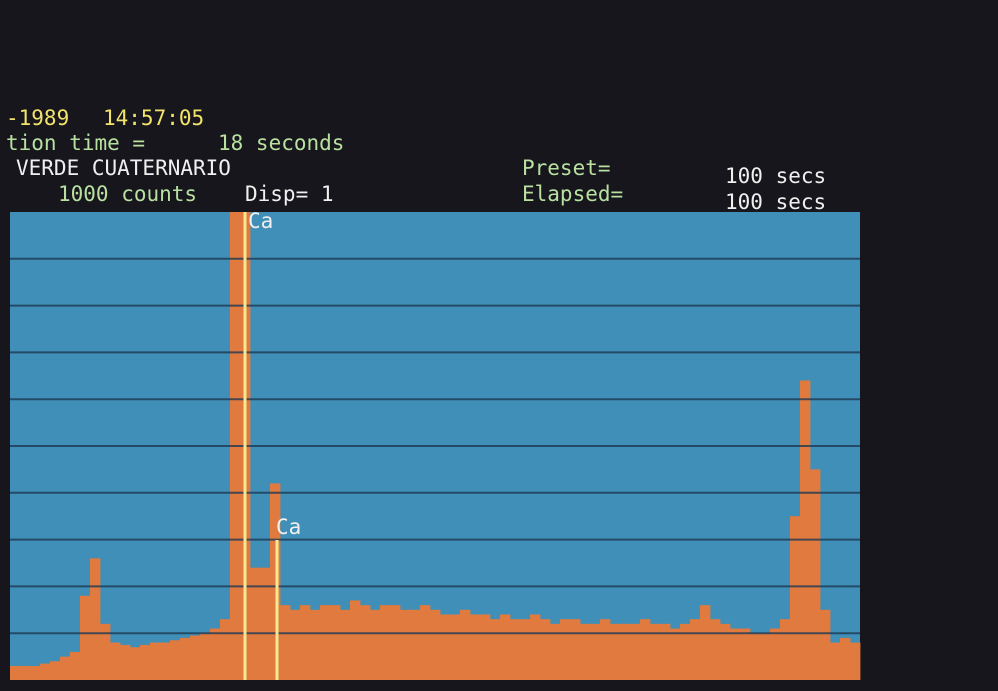 The image size is (998, 691). I want to click on time: 14:57:05, so click(153, 118).